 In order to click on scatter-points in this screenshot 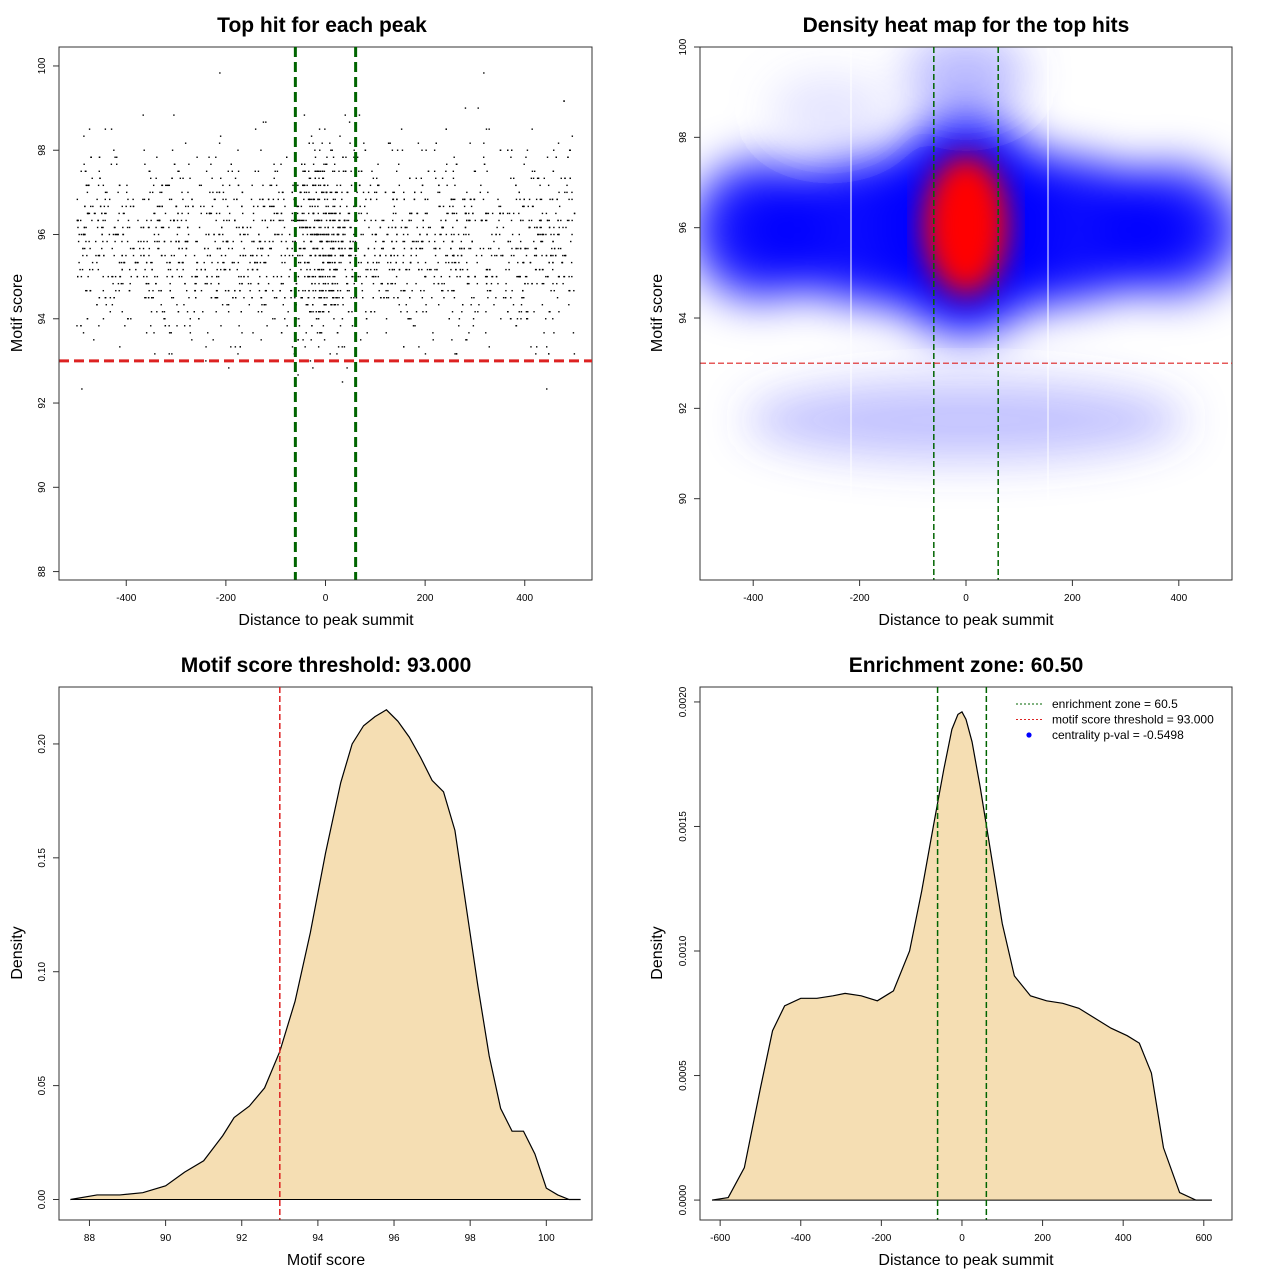, I will do `click(326, 231)`.